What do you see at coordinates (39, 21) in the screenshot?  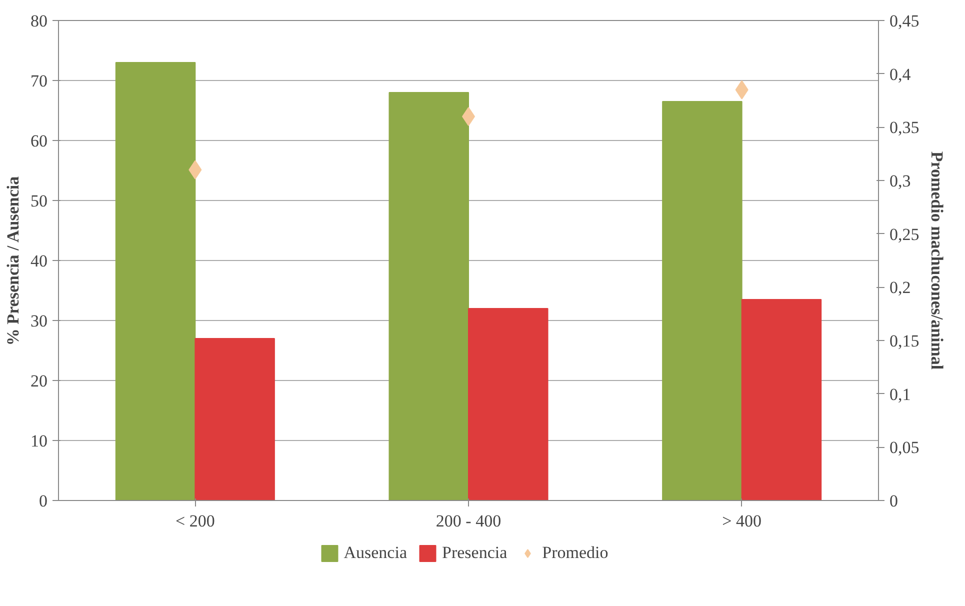 I see `y-tick-label: 80` at bounding box center [39, 21].